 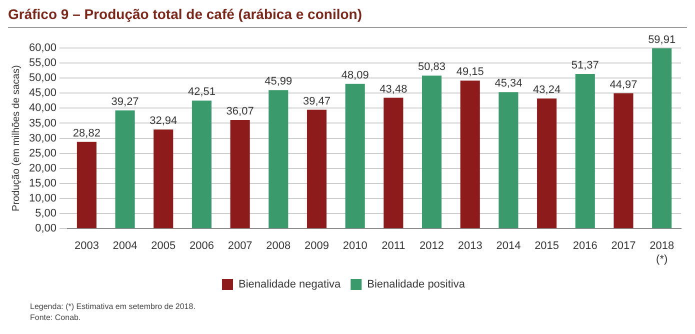 What do you see at coordinates (662, 253) in the screenshot?
I see `x-tick-label: 2018 (*)` at bounding box center [662, 253].